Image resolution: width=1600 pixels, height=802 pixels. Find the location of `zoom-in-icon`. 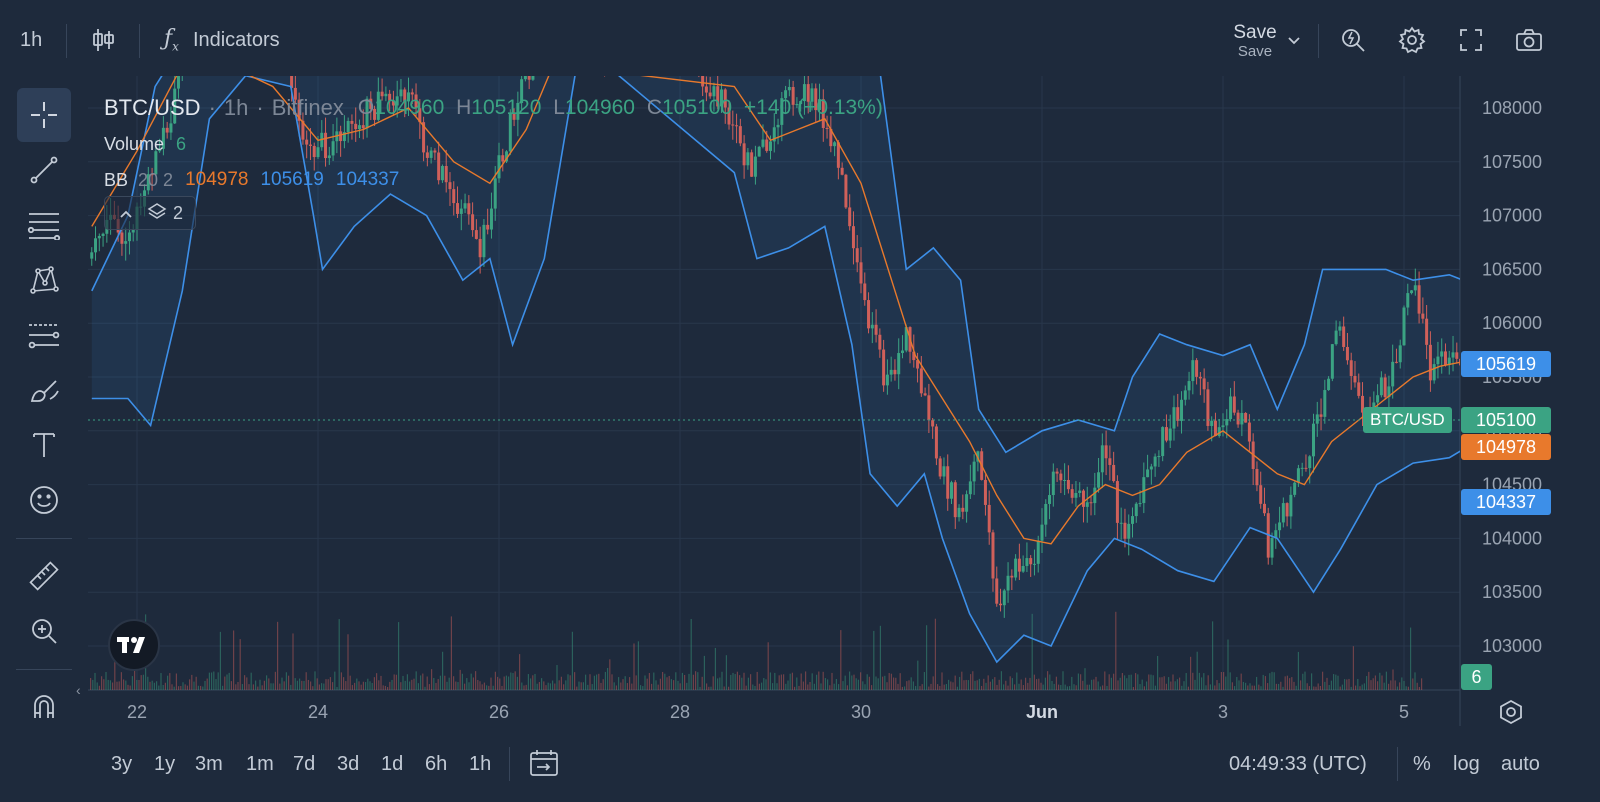

zoom-in-icon is located at coordinates (44, 631).